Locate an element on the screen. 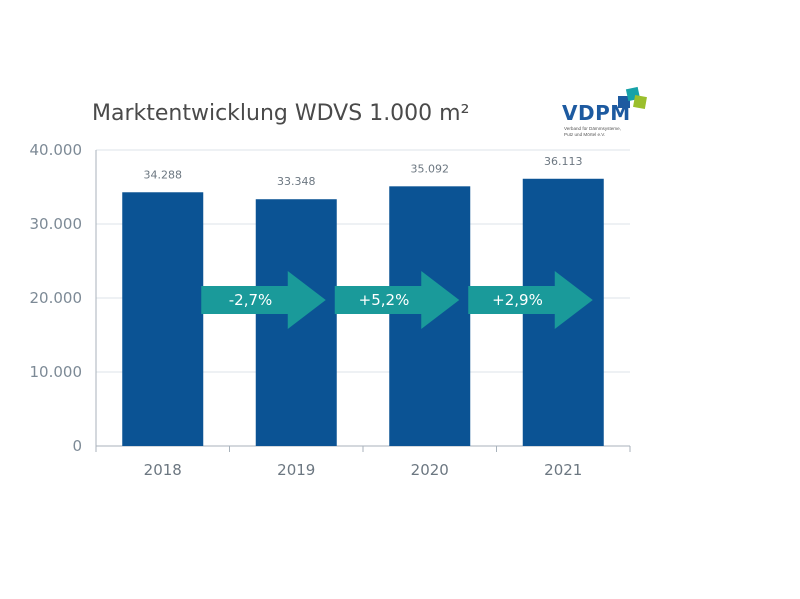  y-tick-label: 20.000 is located at coordinates (56, 298).